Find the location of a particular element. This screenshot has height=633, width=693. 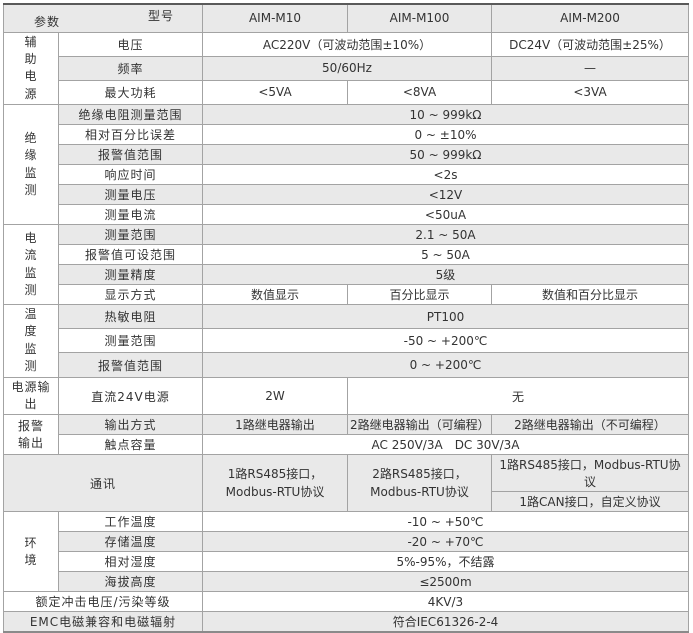

label-response-time: 响应时间 is located at coordinates (130, 175).